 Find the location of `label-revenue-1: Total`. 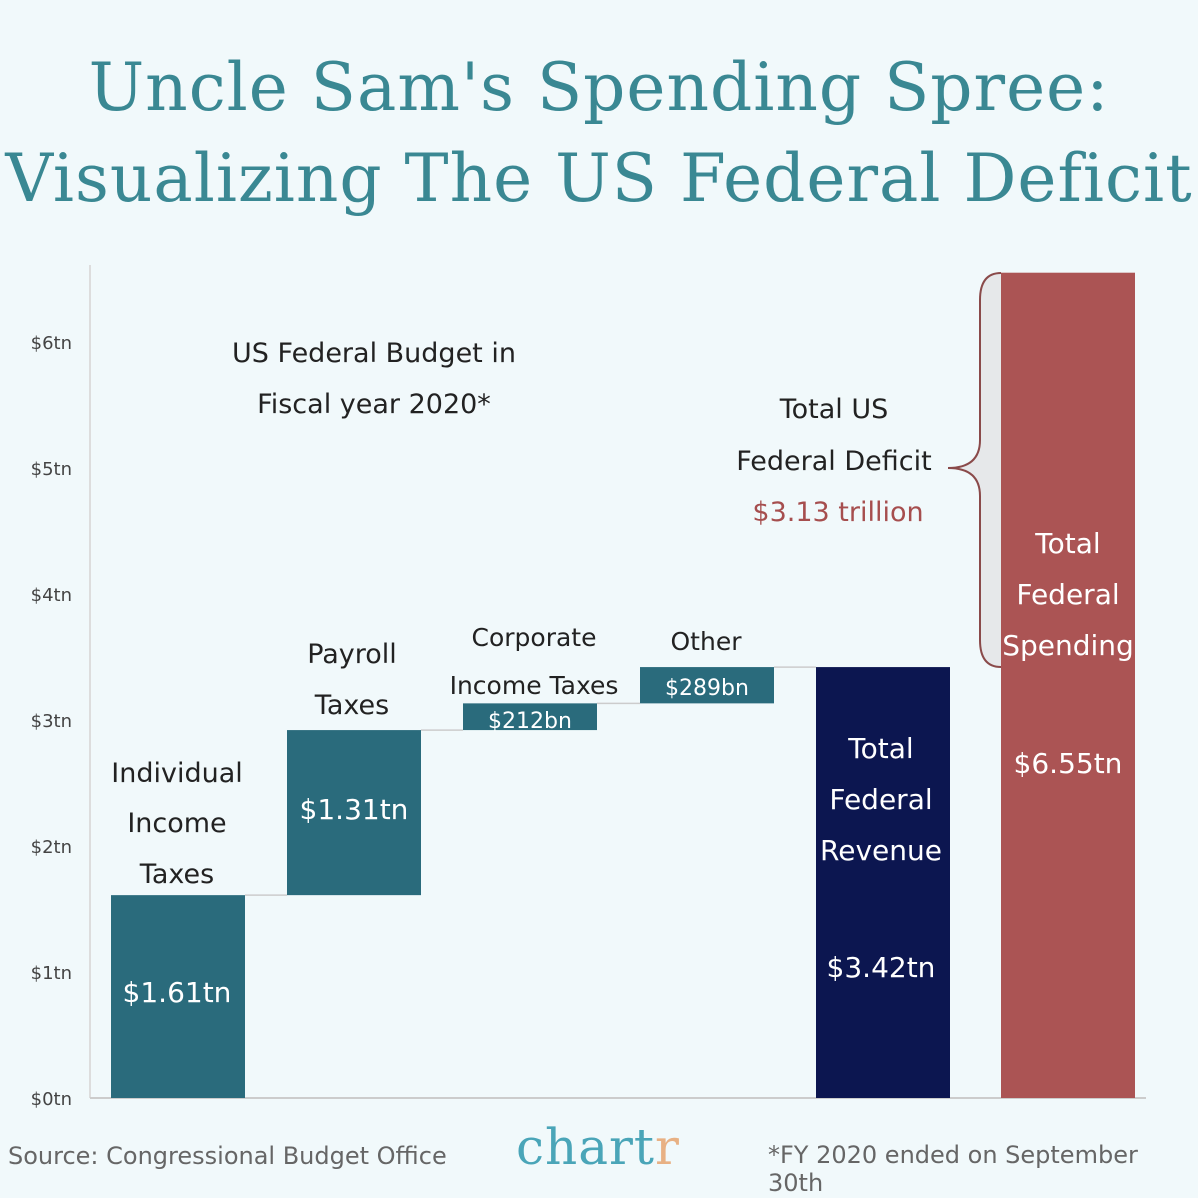

label-revenue-1: Total is located at coordinates (880, 748).